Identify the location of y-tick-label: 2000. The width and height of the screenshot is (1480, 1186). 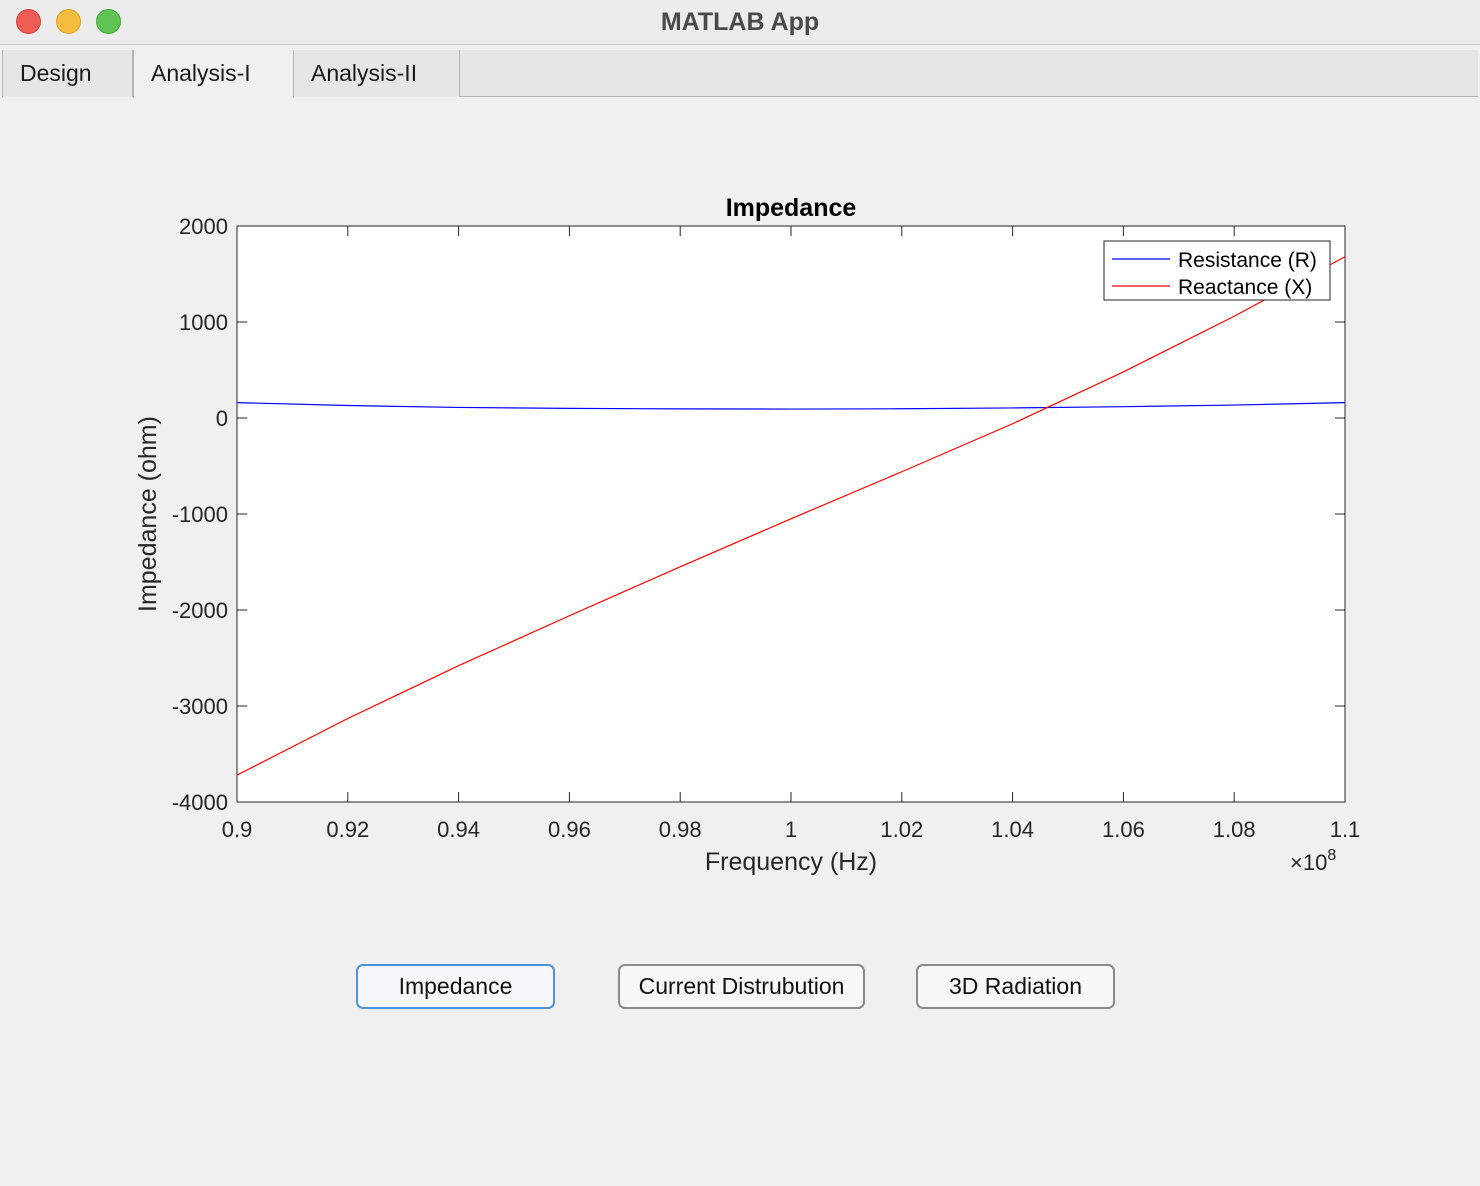
(203, 226).